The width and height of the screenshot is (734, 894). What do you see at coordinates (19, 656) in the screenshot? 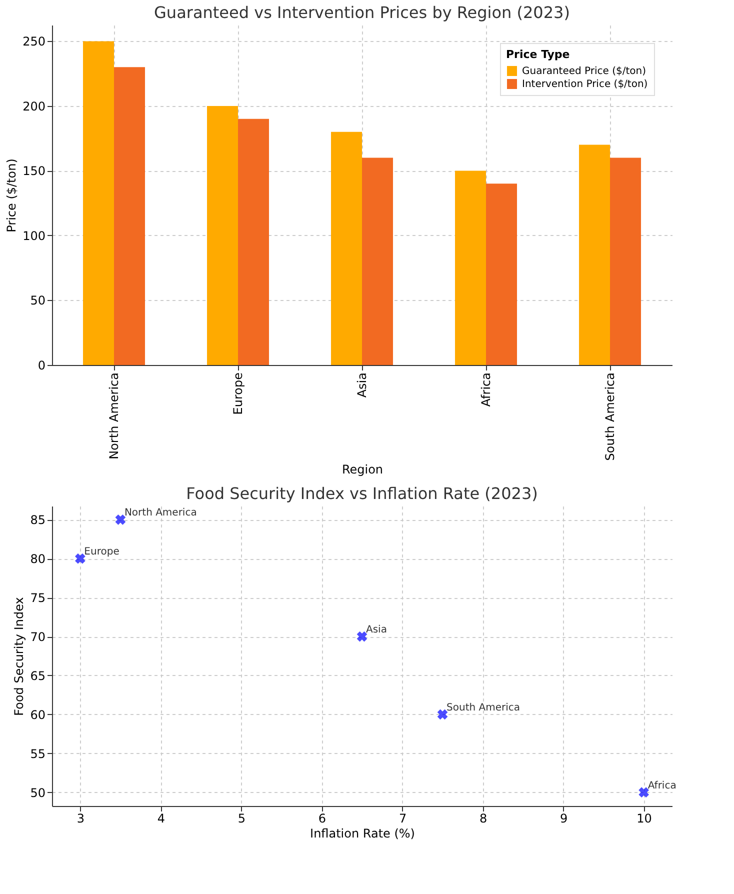
I see `y-axis-title: Food Security Index` at bounding box center [19, 656].